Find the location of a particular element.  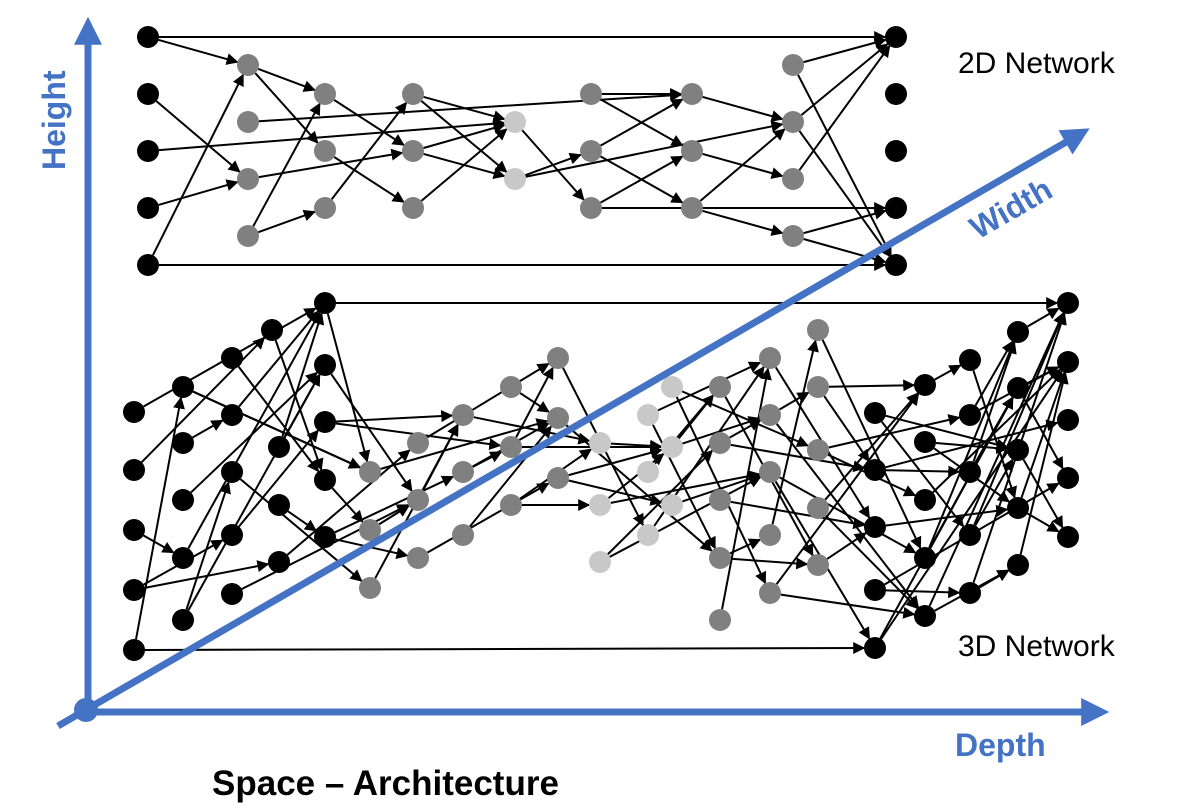

caption: Space – Architecture is located at coordinates (385, 783).